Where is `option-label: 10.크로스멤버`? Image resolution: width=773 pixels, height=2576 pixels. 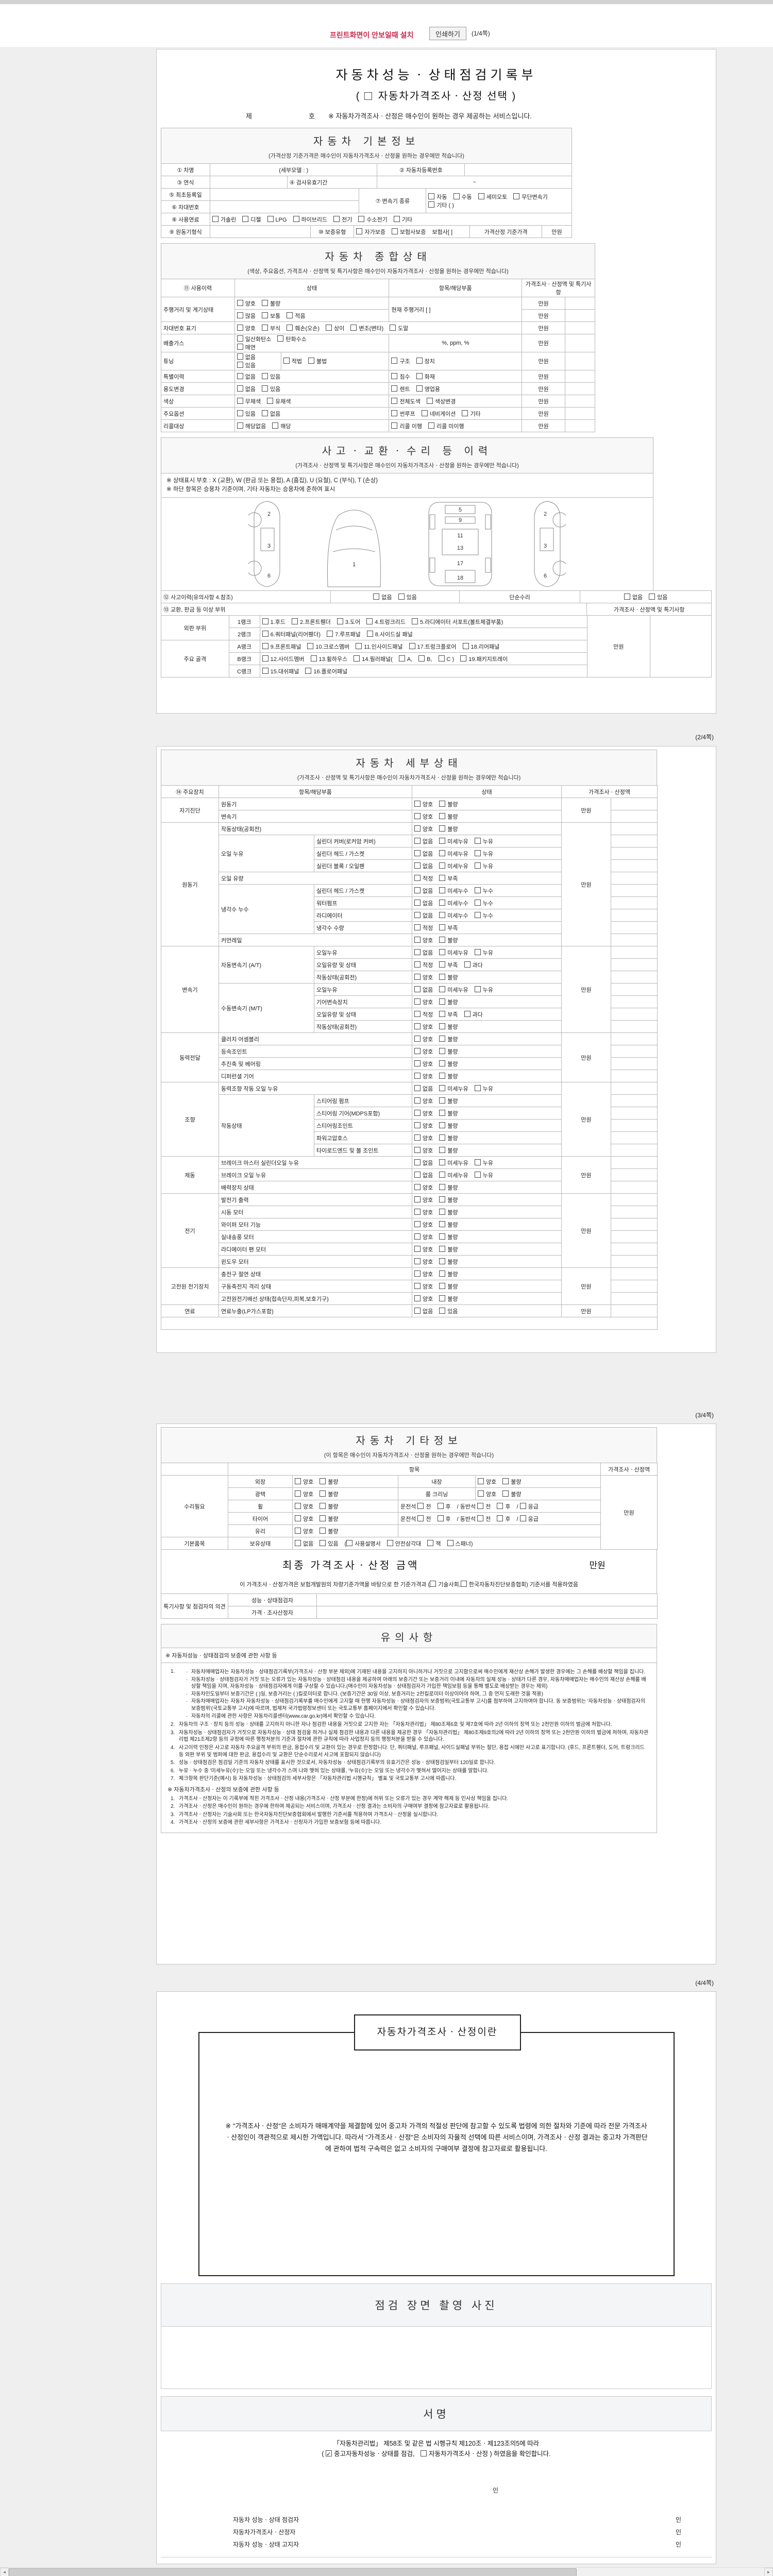 option-label: 10.크로스멤버 is located at coordinates (332, 646).